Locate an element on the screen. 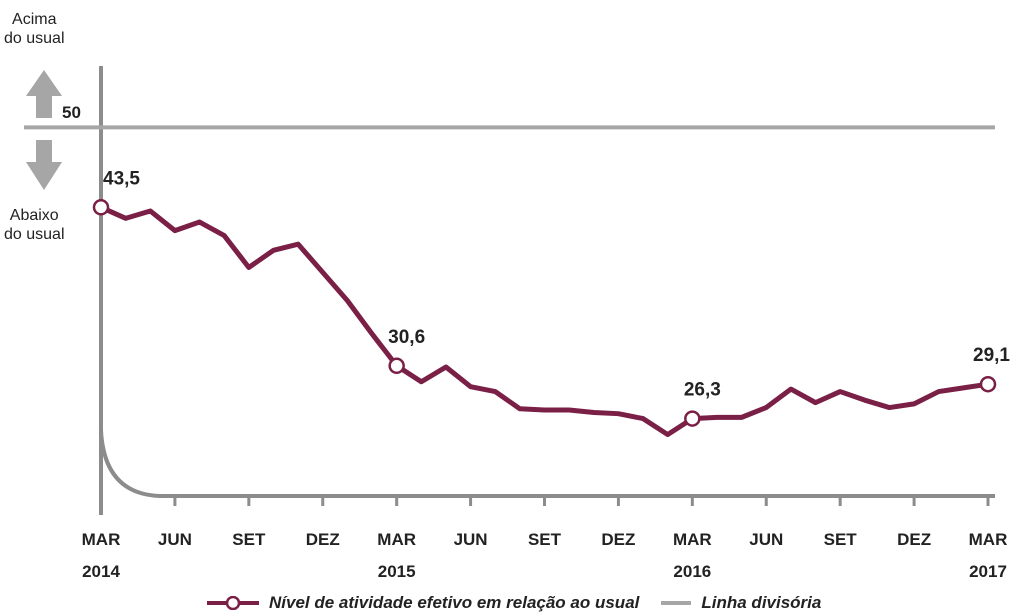  x-axis-break is located at coordinates (547, 463).